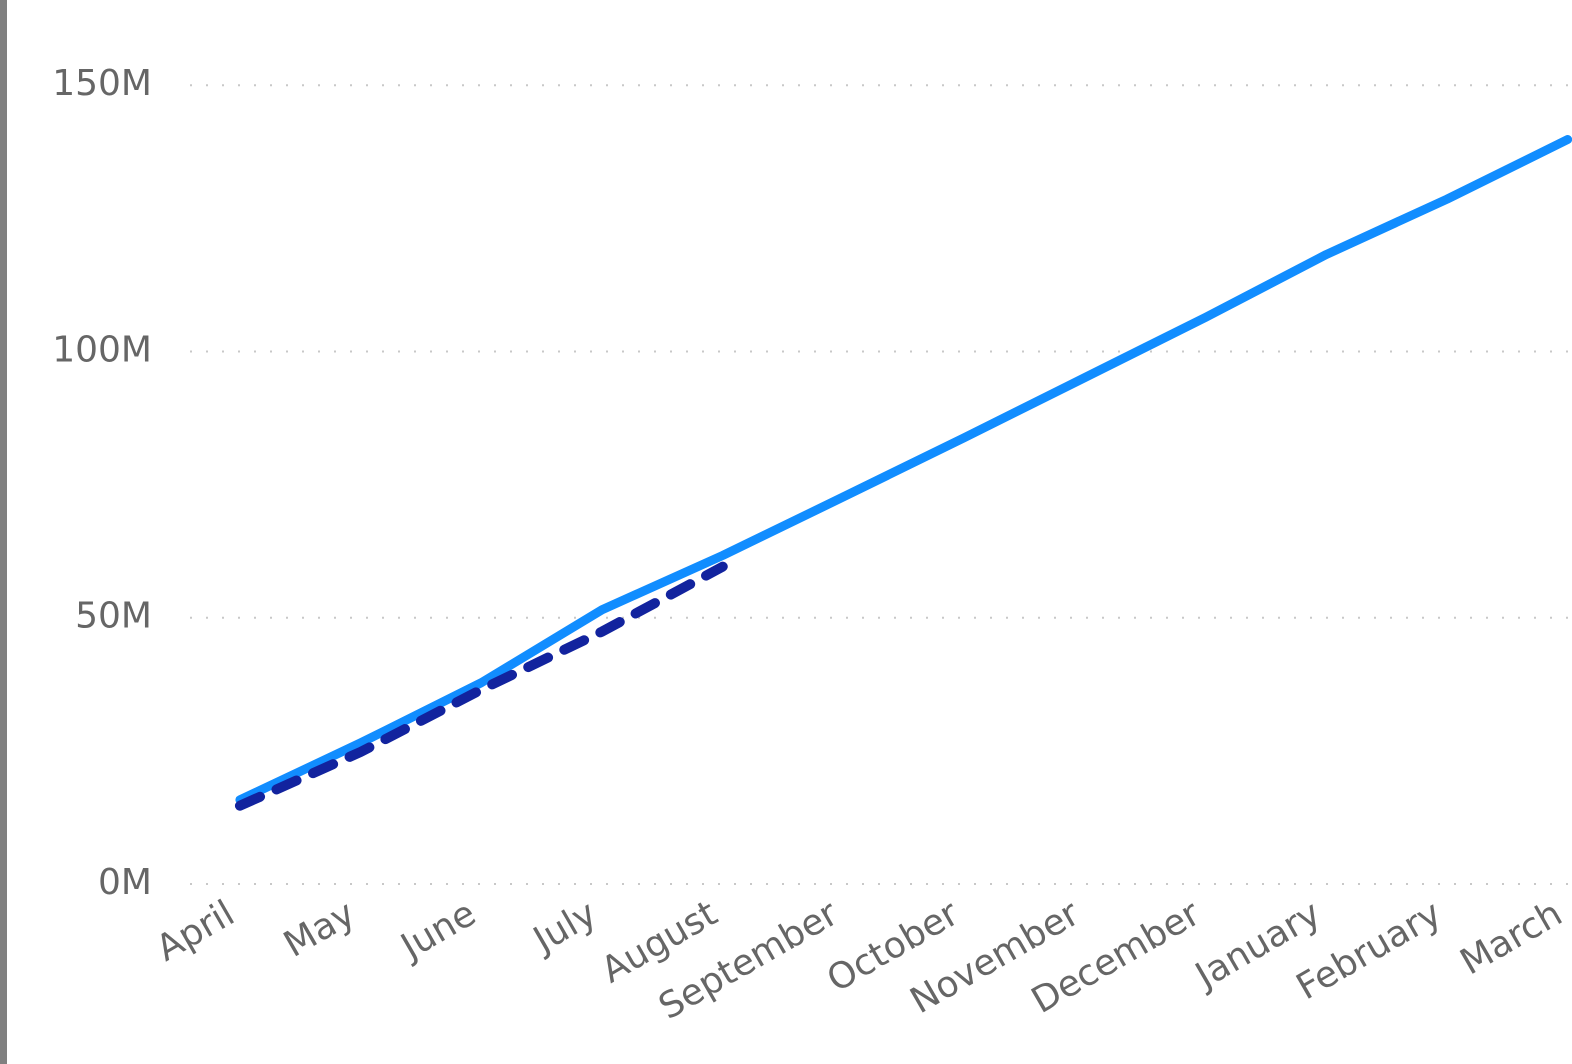 The image size is (1572, 1064). What do you see at coordinates (196, 931) in the screenshot?
I see `x-tick-label: April` at bounding box center [196, 931].